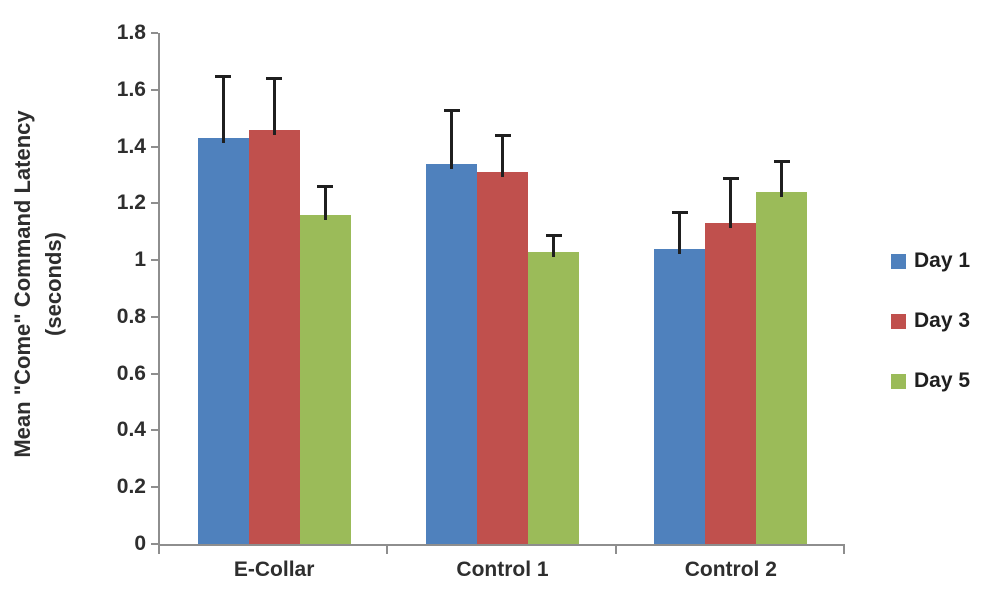 This screenshot has height=606, width=992. What do you see at coordinates (131, 89) in the screenshot?
I see `y-tick-label: 1.6` at bounding box center [131, 89].